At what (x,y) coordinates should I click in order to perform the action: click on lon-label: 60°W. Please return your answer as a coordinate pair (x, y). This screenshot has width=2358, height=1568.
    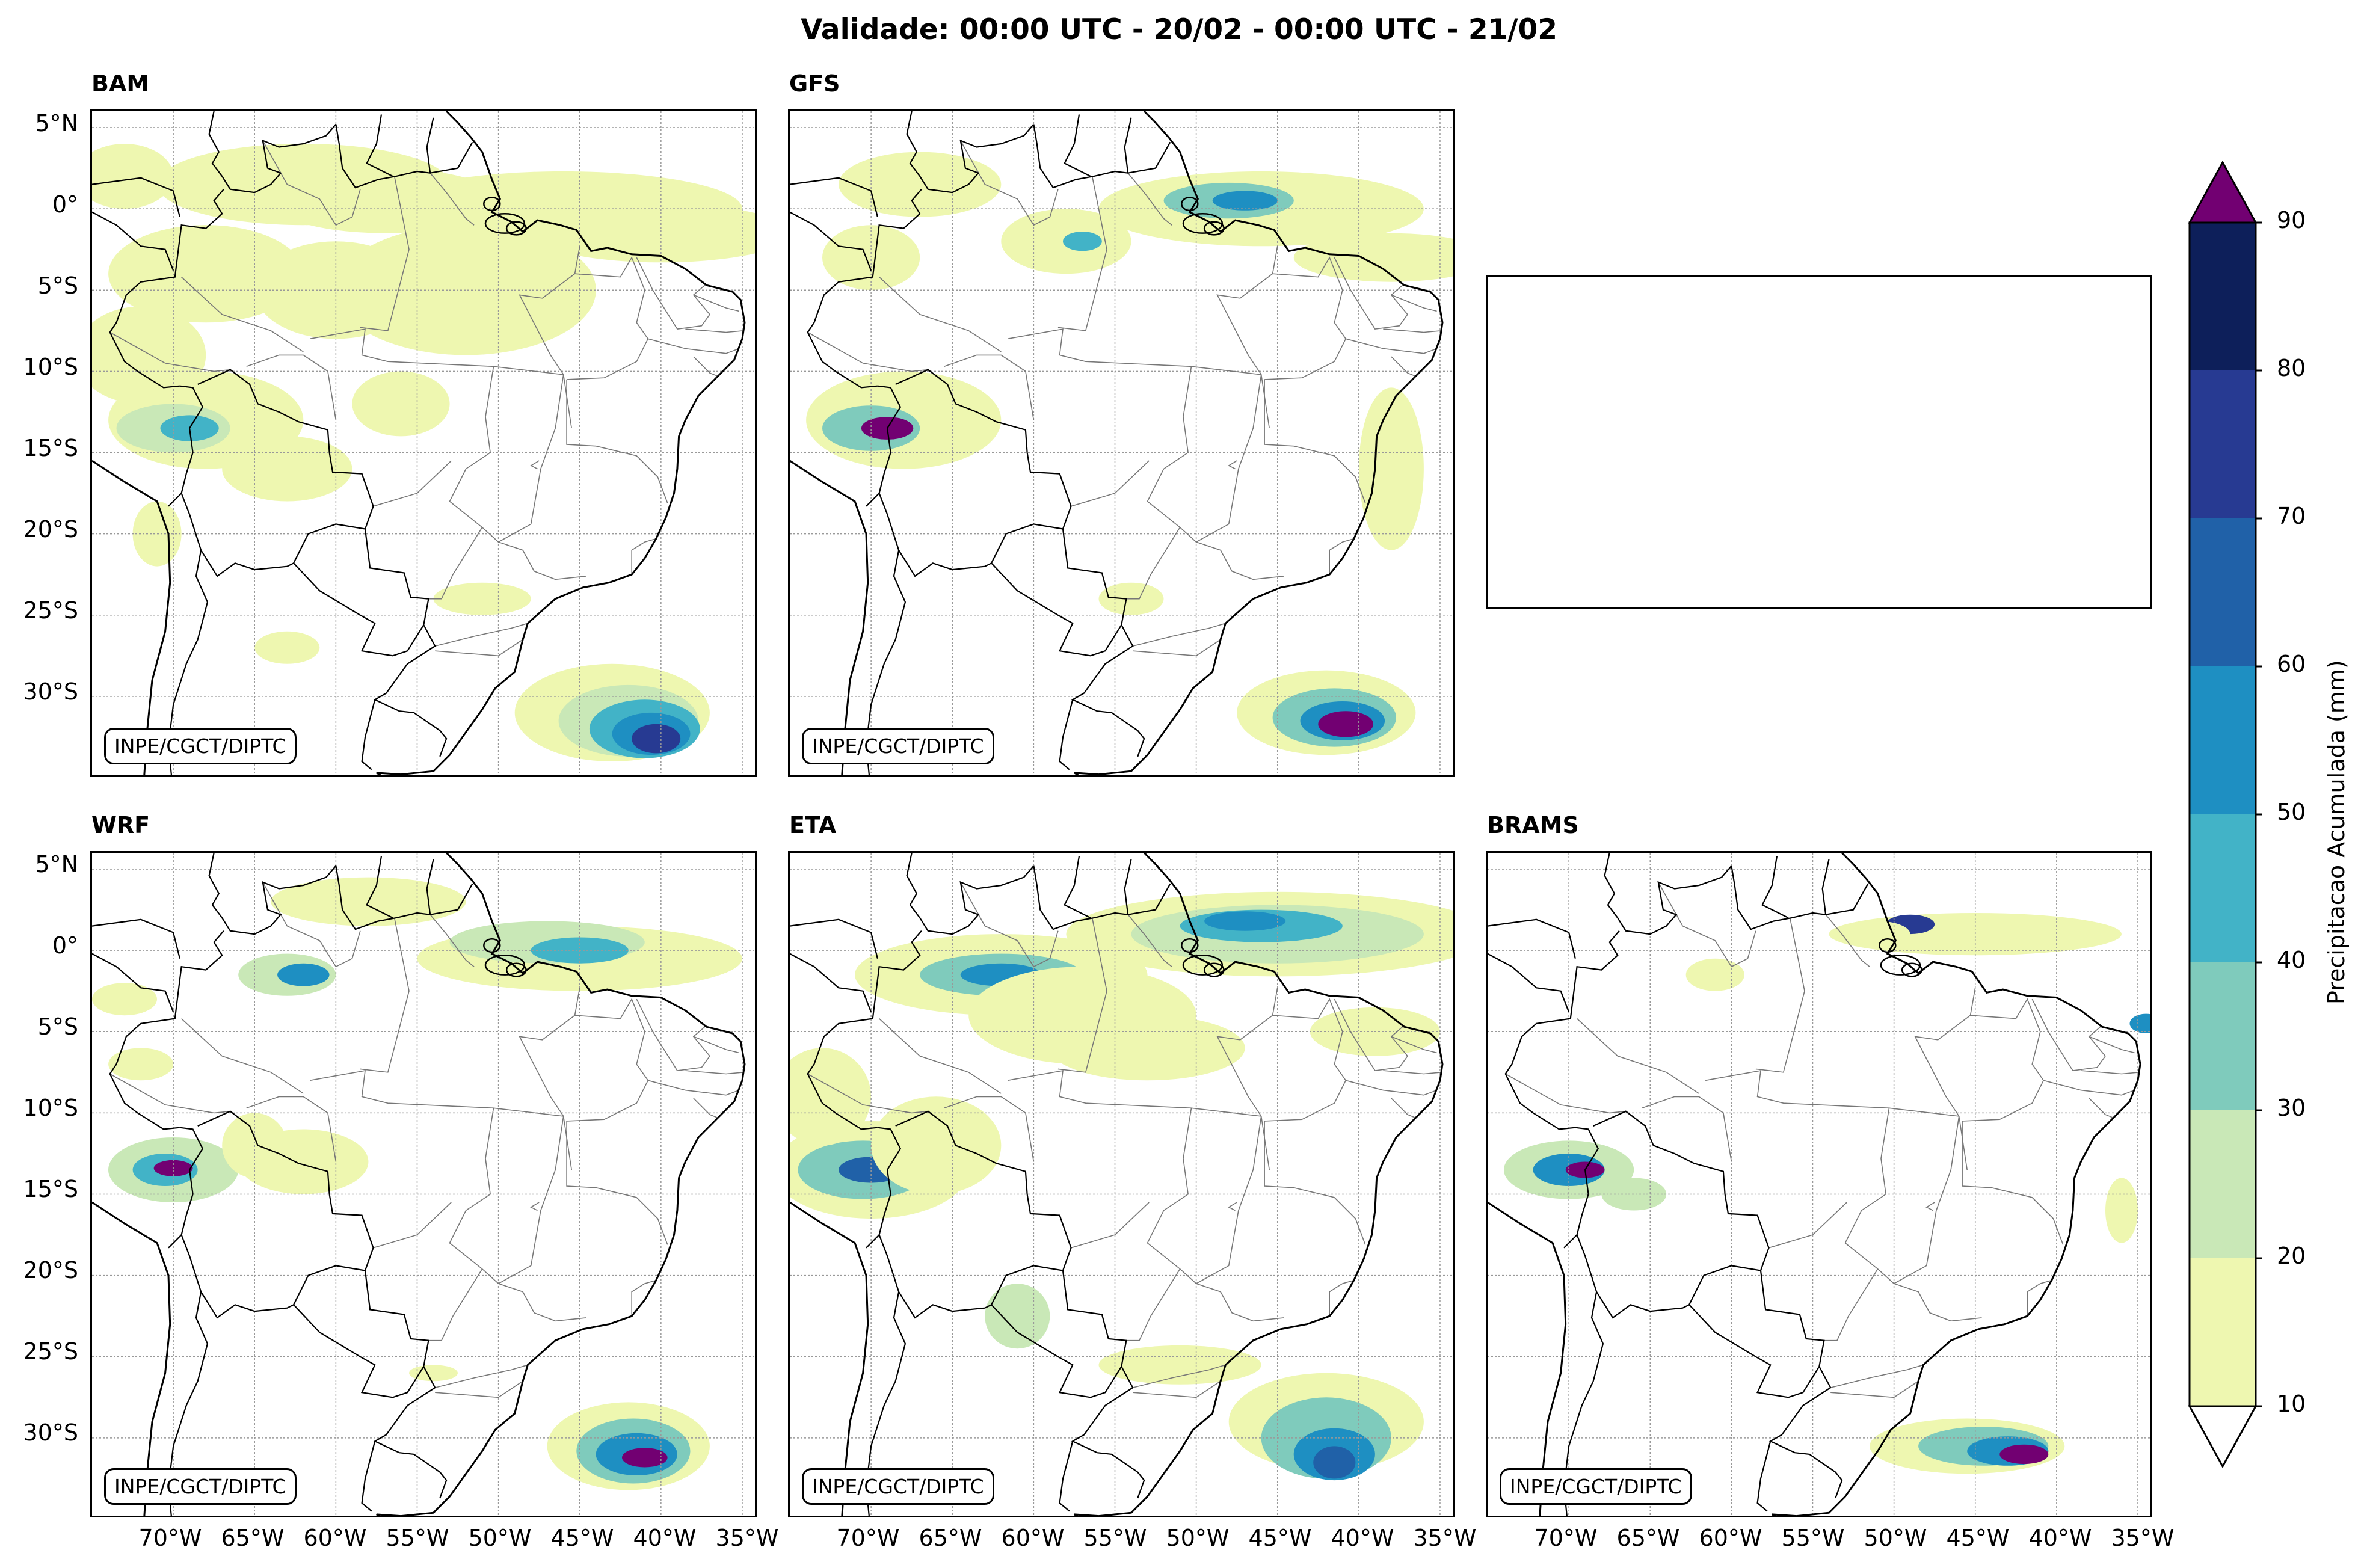
    Looking at the image, I should click on (335, 1538).